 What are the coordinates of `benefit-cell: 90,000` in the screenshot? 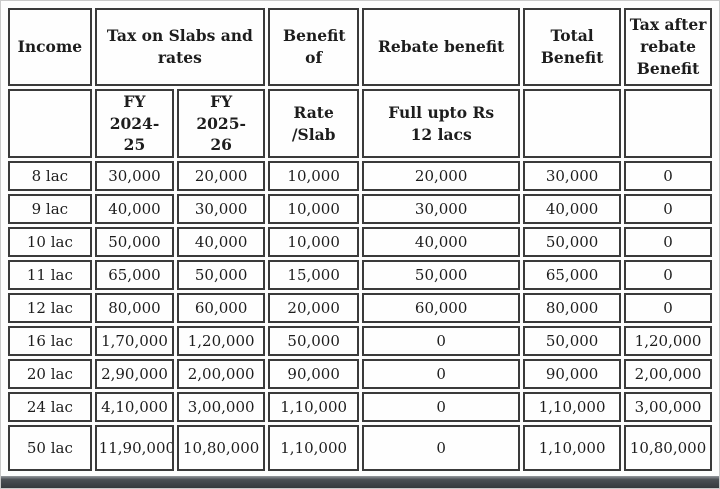 It's located at (314, 374).